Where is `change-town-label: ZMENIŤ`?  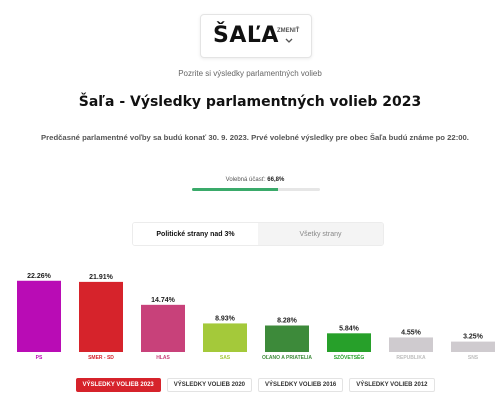
change-town-label: ZMENIŤ is located at coordinates (288, 31).